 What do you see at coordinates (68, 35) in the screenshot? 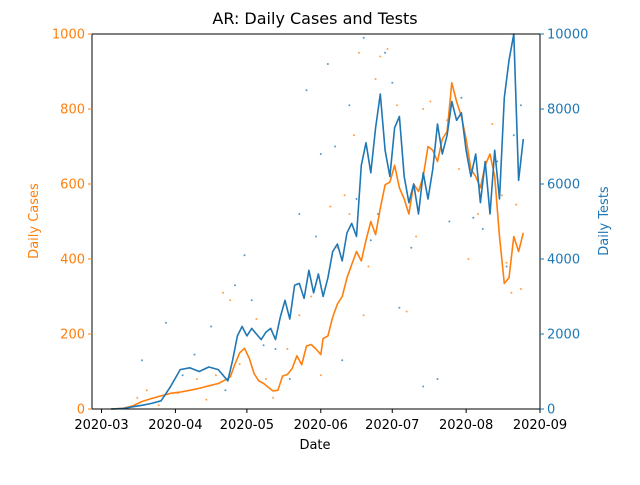
I see `y-left-tick-label: 1000` at bounding box center [68, 35].